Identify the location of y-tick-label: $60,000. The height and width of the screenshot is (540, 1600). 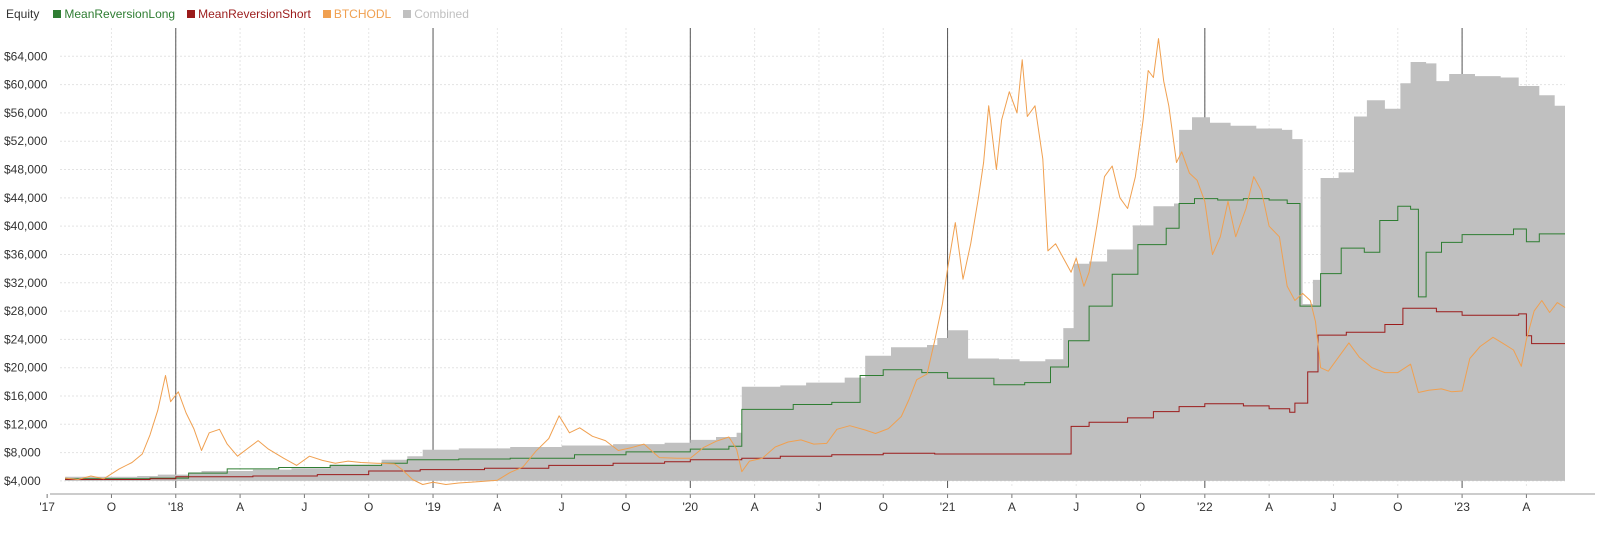
(26, 85).